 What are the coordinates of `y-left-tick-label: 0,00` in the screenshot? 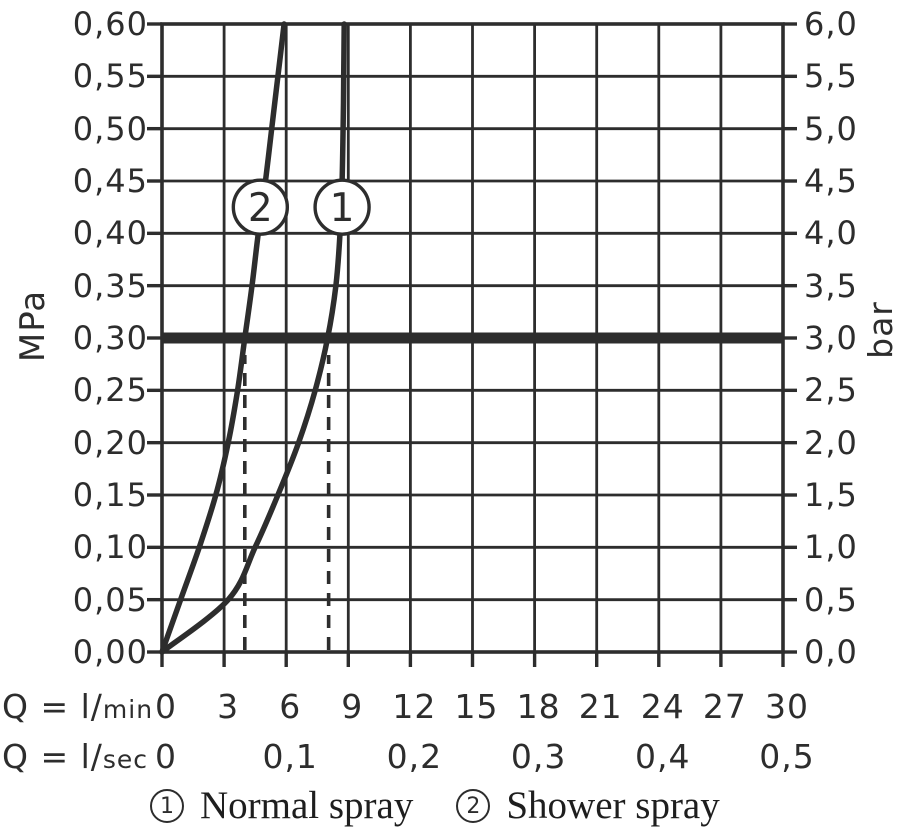 It's located at (110, 652).